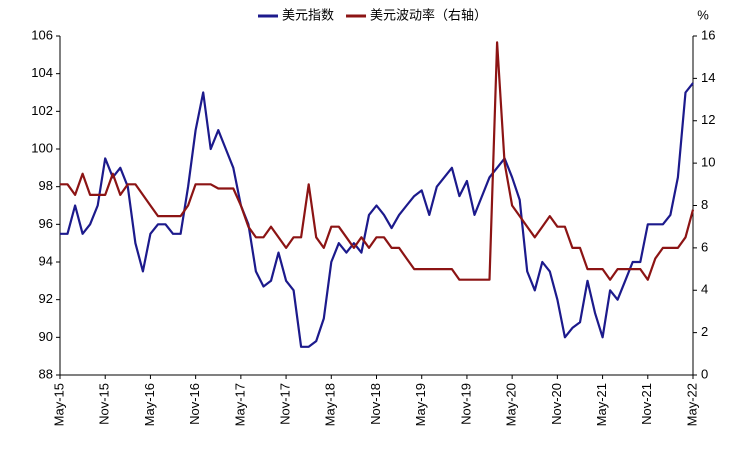  Describe the element at coordinates (46, 336) in the screenshot. I see `y-tick-label: 90` at that location.